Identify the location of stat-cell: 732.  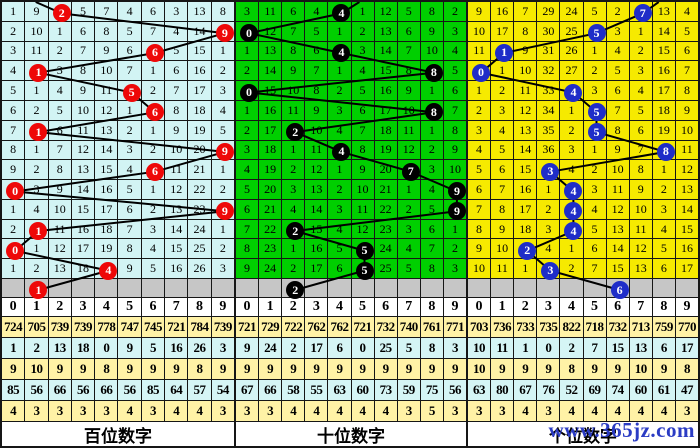
(385, 327).